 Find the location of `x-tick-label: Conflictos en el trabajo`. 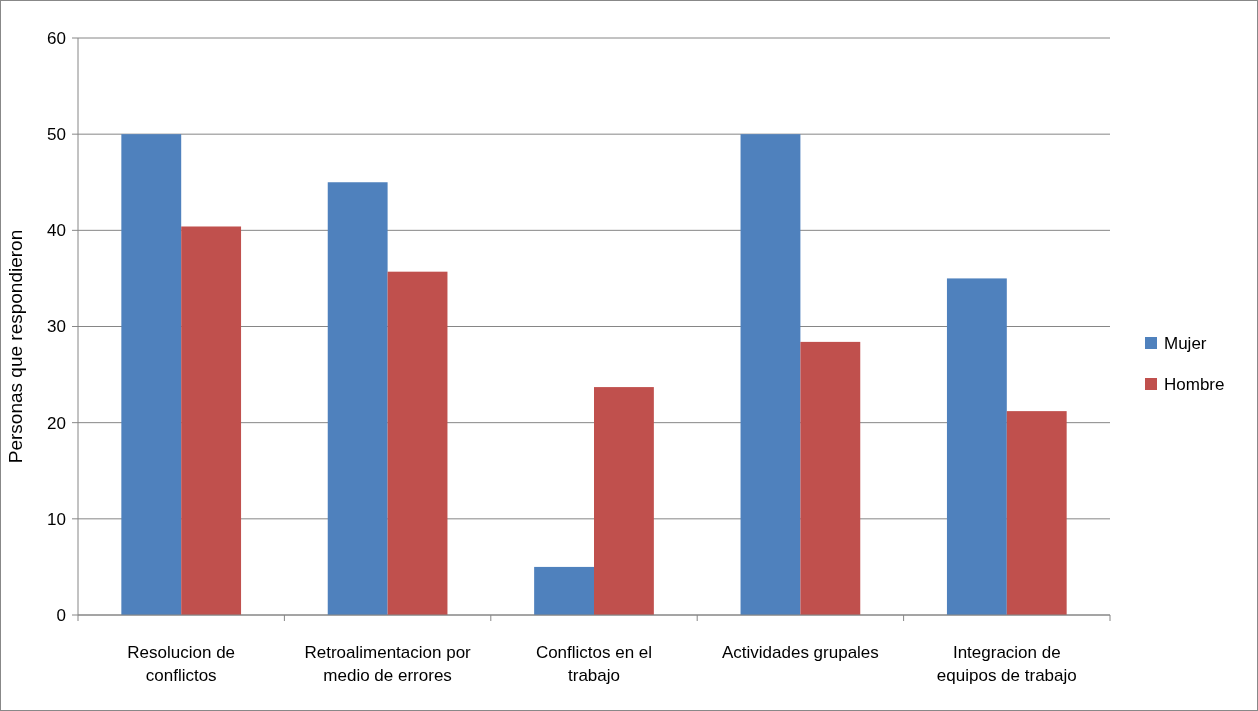

x-tick-label: Conflictos en el trabajo is located at coordinates (594, 664).